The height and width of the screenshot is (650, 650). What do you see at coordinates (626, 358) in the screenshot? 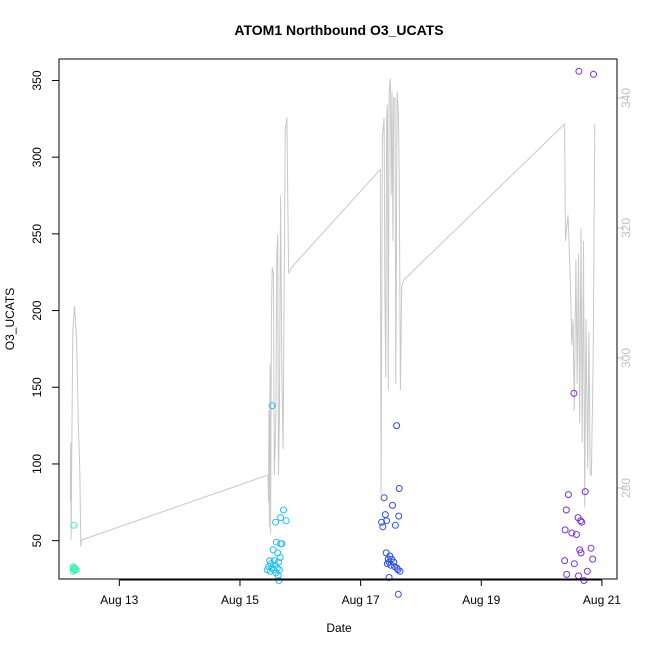
I see `y2-tick-label: 300` at bounding box center [626, 358].